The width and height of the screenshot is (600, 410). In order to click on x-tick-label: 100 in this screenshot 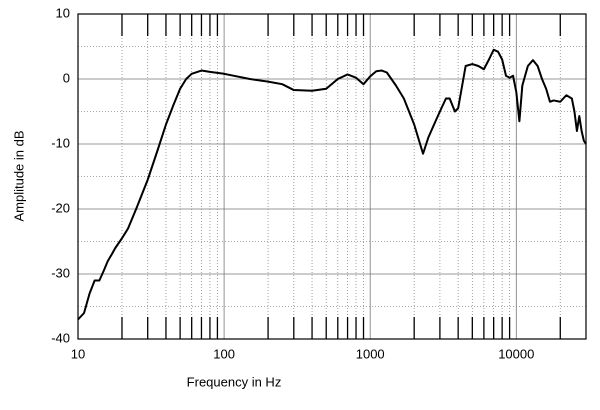, I will do `click(224, 353)`.